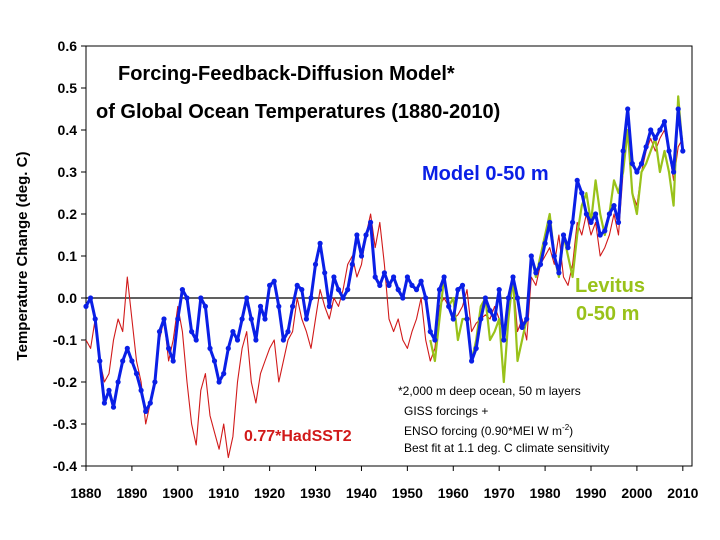 The image size is (720, 540). What do you see at coordinates (298, 112) in the screenshot?
I see `chart-title-line2: of Global Ocean Temperatures (1880-2010)` at bounding box center [298, 112].